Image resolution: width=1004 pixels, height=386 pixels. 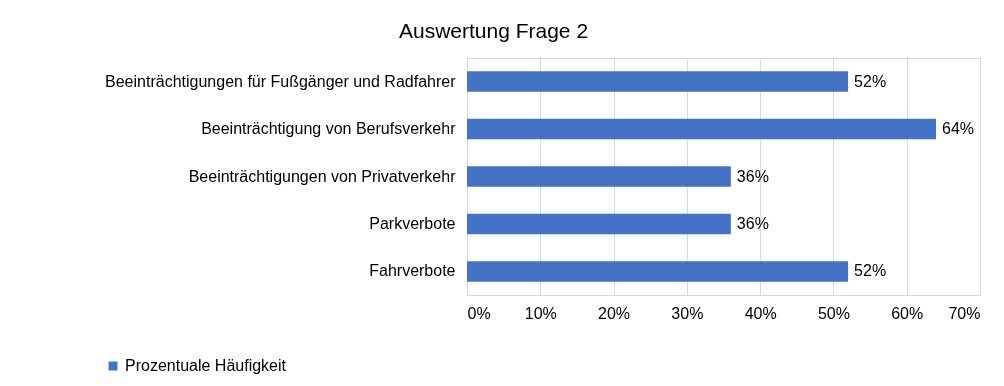 I want to click on x-tick-label: 10%, so click(x=540, y=313).